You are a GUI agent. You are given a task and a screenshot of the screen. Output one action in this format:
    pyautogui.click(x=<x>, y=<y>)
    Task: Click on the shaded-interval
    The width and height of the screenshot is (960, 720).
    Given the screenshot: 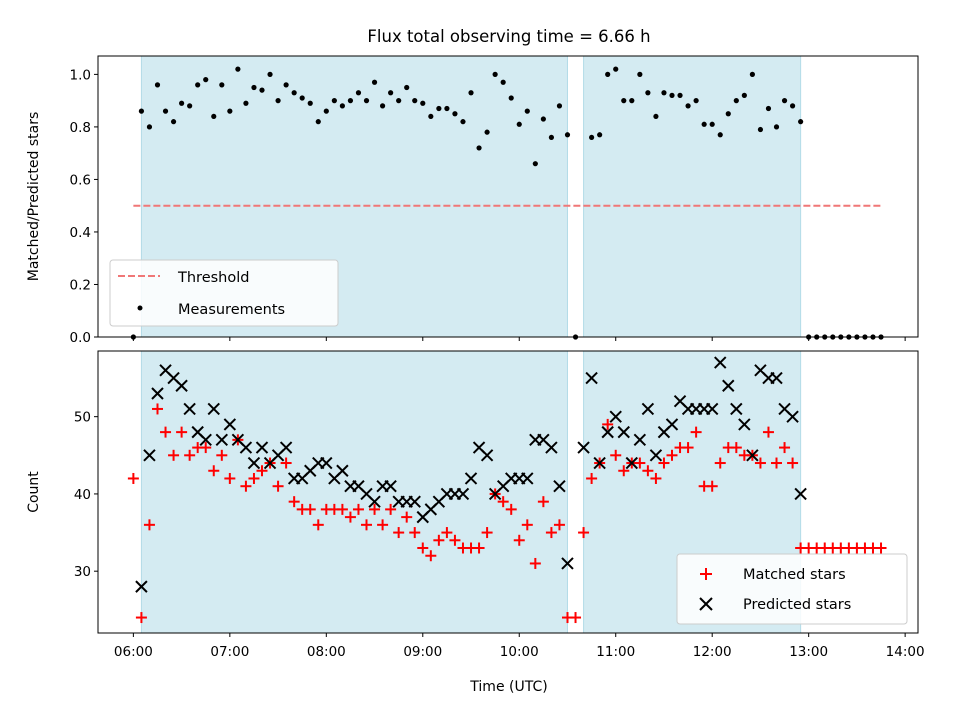 What is the action you would take?
    pyautogui.click(x=692, y=196)
    